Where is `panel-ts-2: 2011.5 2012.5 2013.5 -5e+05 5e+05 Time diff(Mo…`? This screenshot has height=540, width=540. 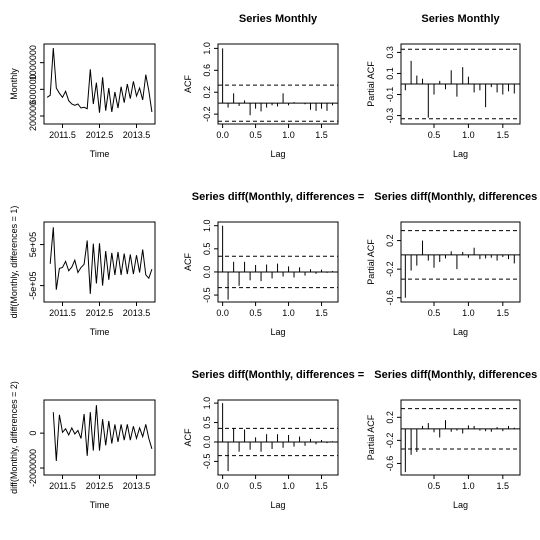 panel-ts-2: 2011.5 2012.5 2013.5 -5e+05 5e+05 Time diff(Mo… is located at coordinates (82, 271).